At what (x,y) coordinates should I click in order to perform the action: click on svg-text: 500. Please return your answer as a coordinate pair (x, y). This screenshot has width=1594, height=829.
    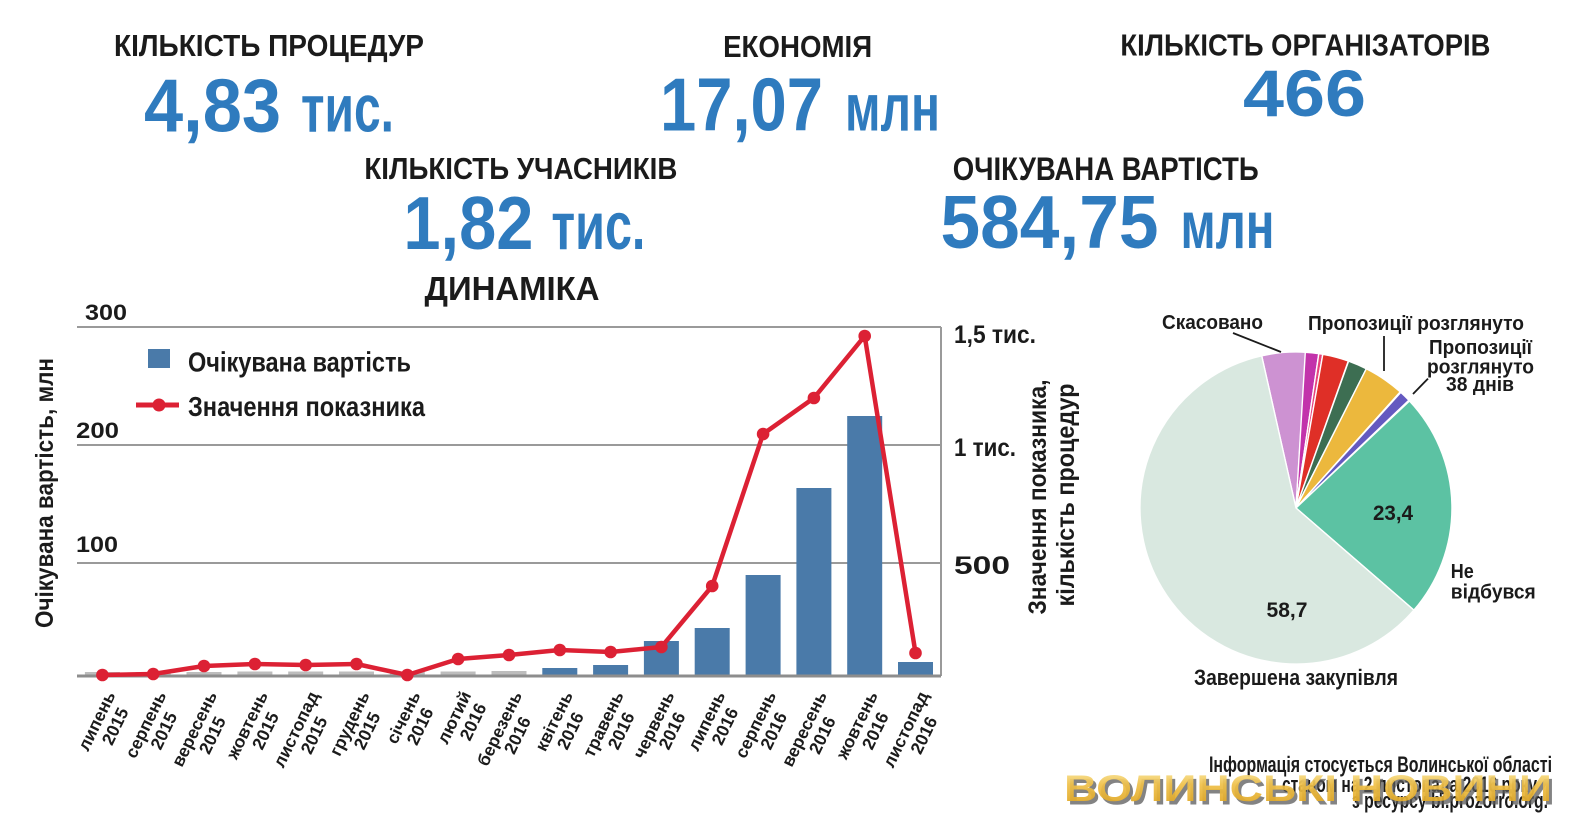
    Looking at the image, I should click on (982, 566).